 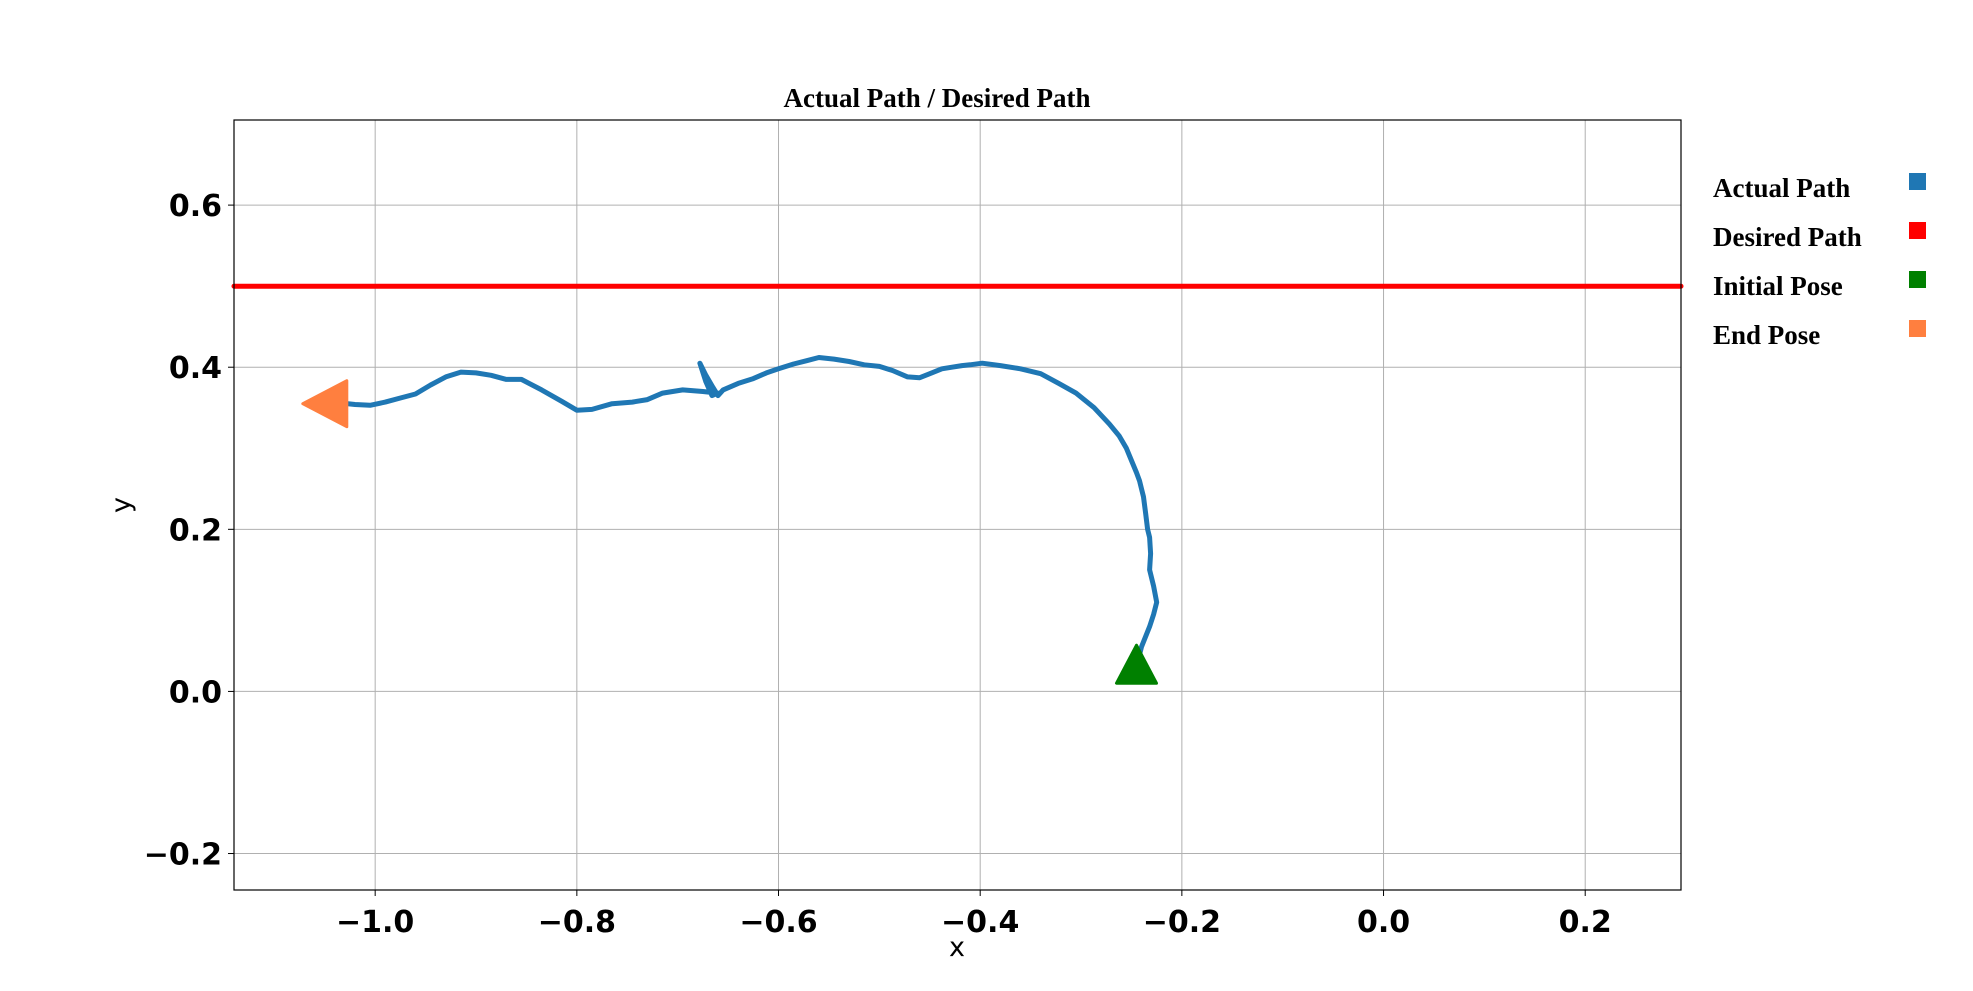 What do you see at coordinates (195, 368) in the screenshot?
I see `y-tick-label: 0.4` at bounding box center [195, 368].